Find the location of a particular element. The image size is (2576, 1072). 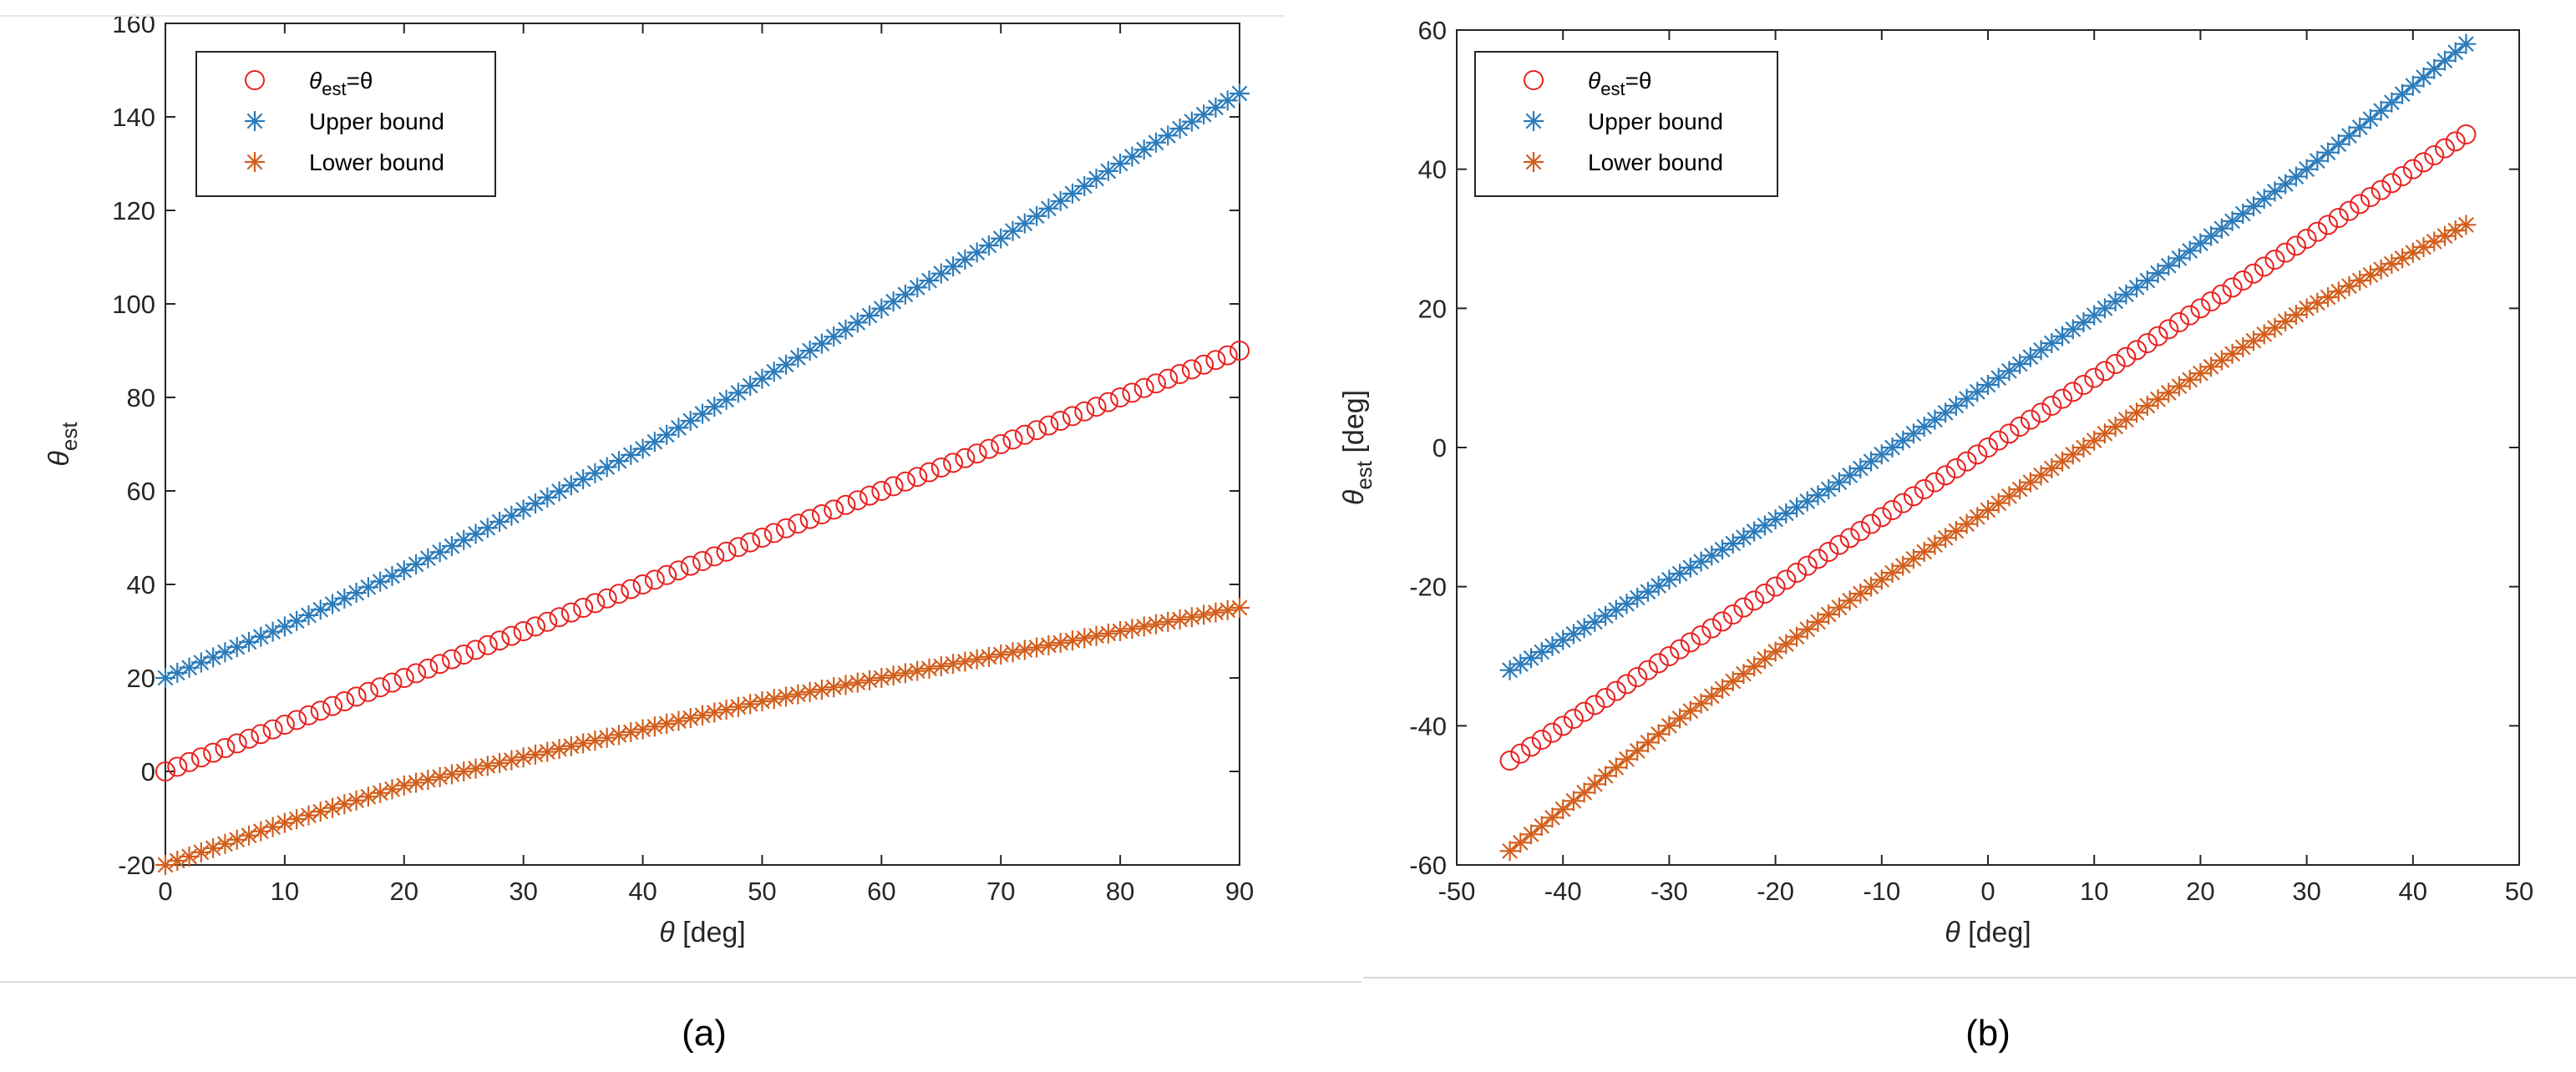

y-tick-label: -60 is located at coordinates (1428, 865).